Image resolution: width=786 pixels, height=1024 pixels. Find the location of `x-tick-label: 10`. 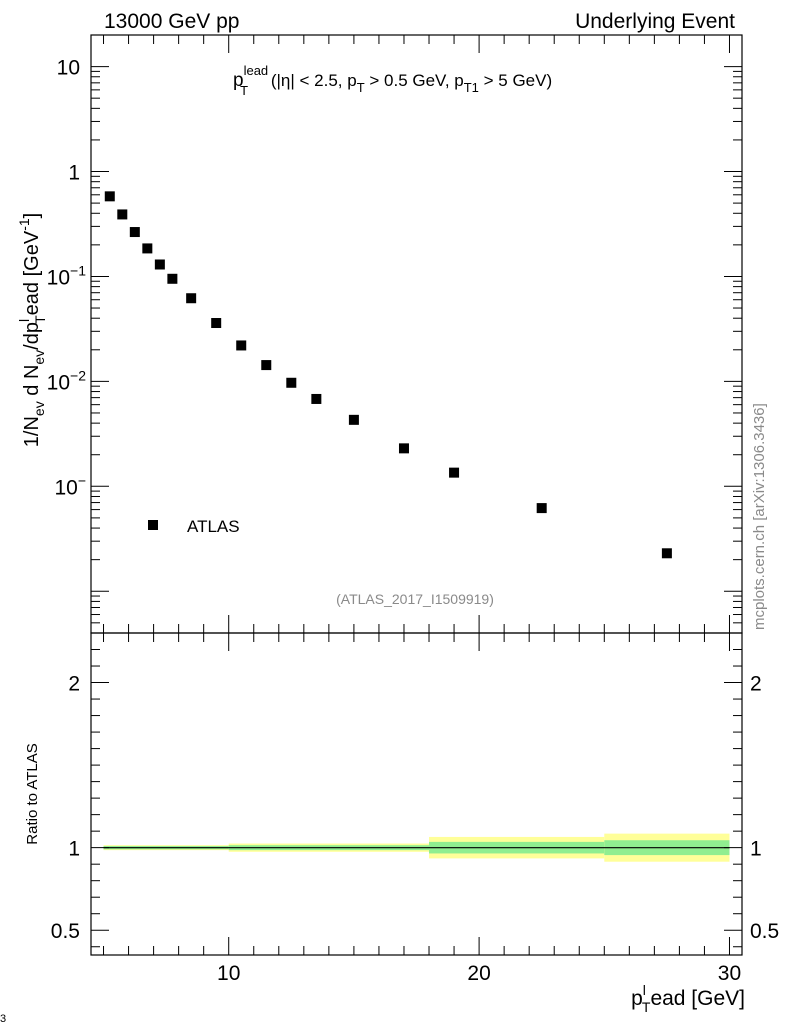

x-tick-label: 10 is located at coordinates (228, 973).